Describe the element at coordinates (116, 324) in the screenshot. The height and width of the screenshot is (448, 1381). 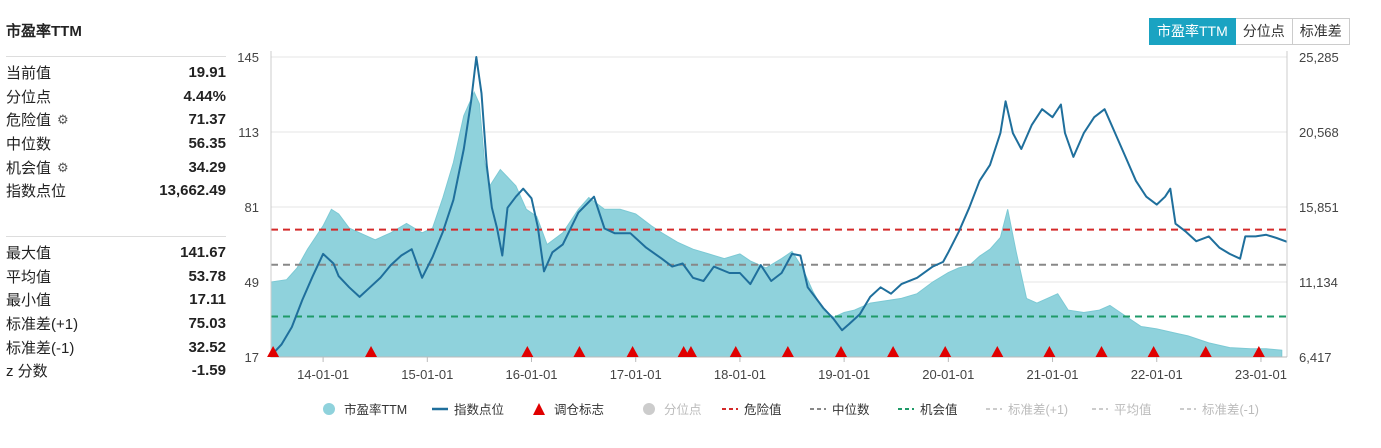
I see `stat-row: 标准差(+1) 75.03` at that location.